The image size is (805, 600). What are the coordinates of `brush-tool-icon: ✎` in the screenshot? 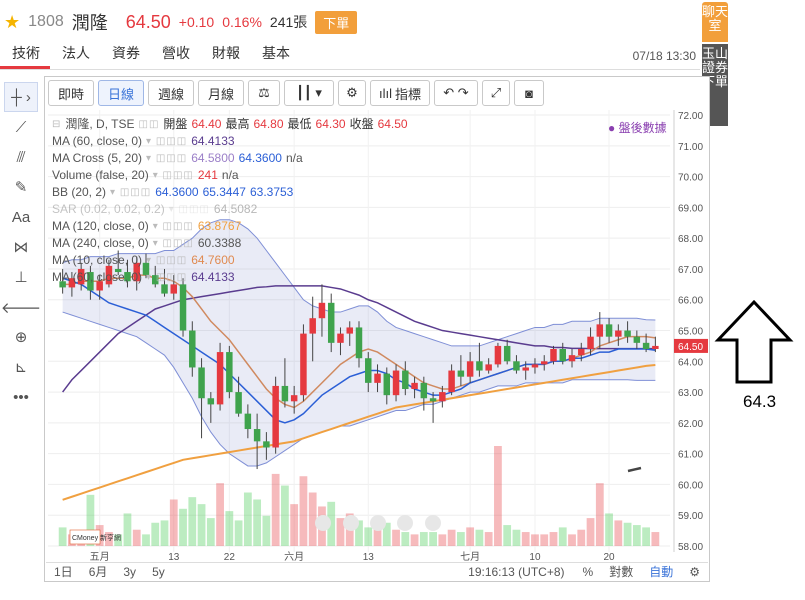 It's located at (21, 187).